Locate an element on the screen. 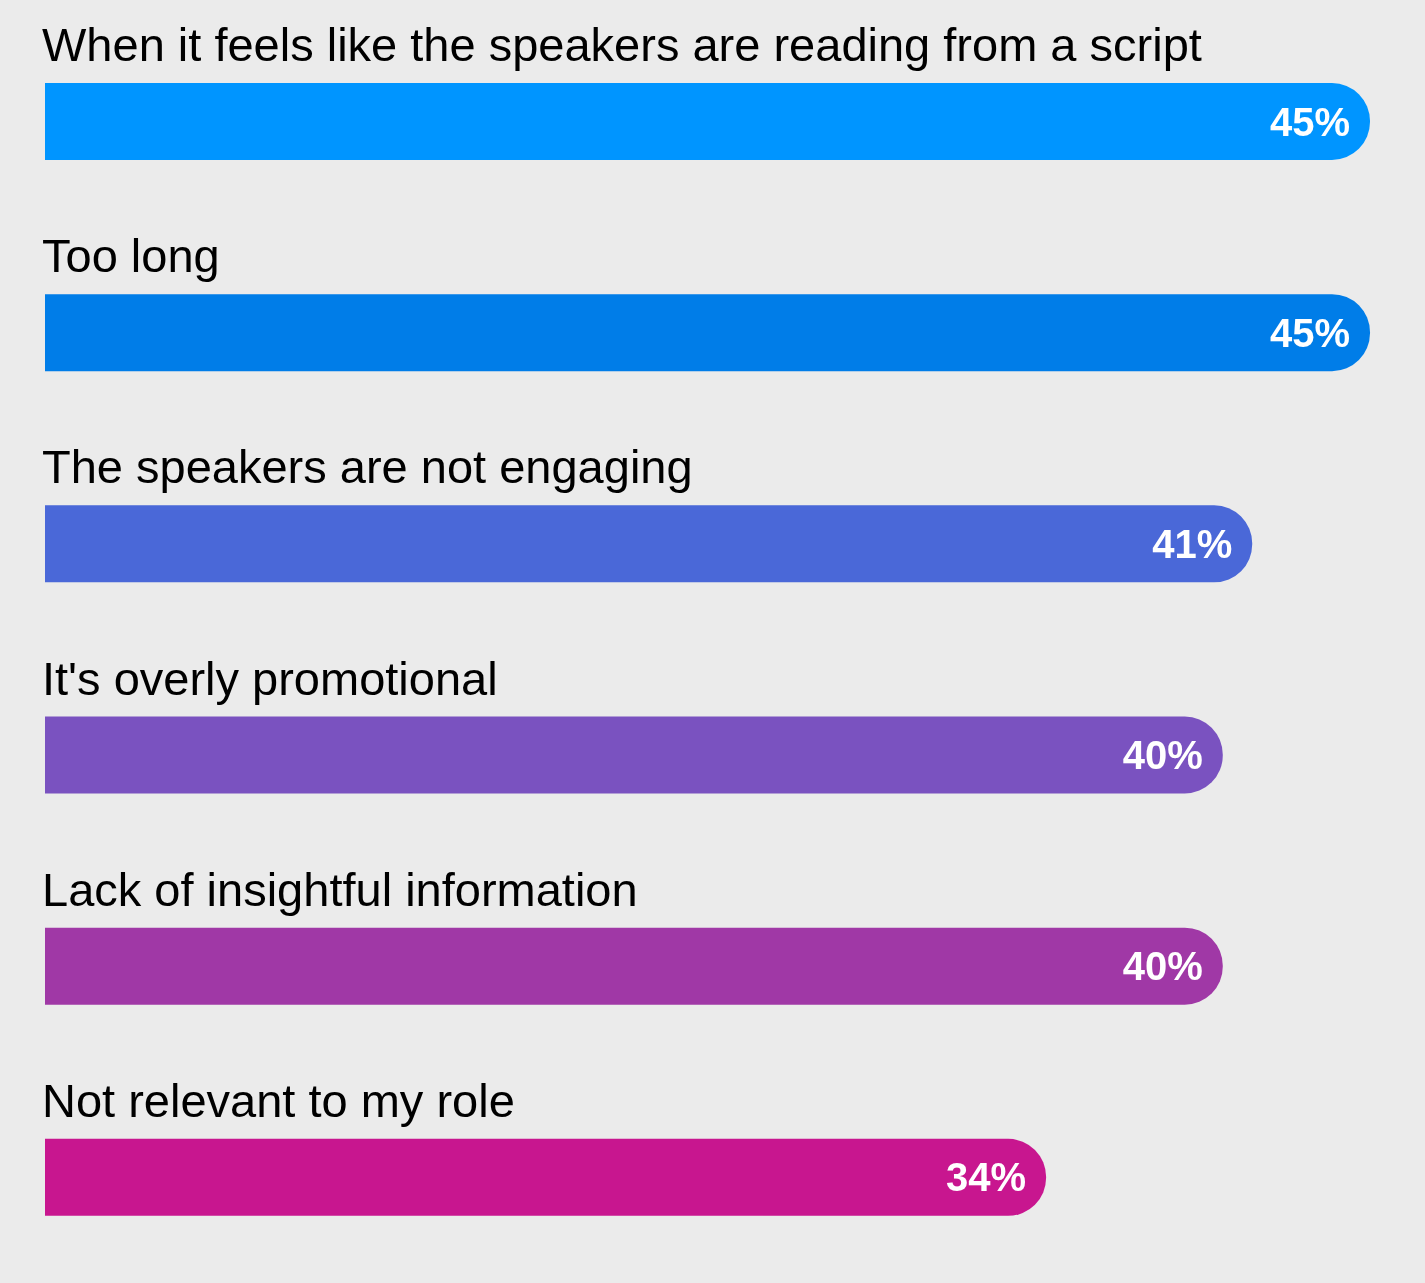 This screenshot has height=1283, width=1425. data-label: 34% is located at coordinates (986, 1177).